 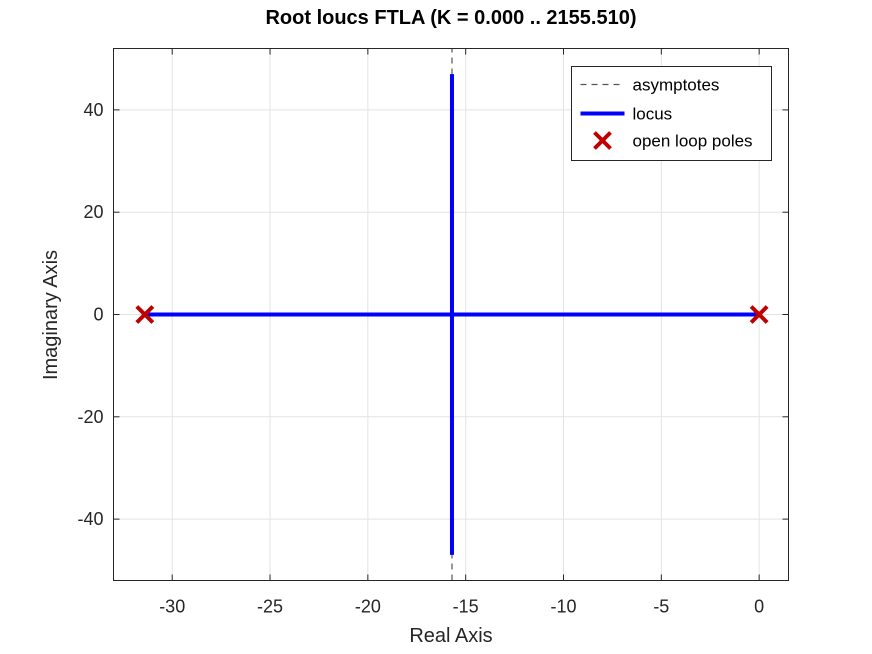 I want to click on x-tick-label: -10, so click(x=563, y=607).